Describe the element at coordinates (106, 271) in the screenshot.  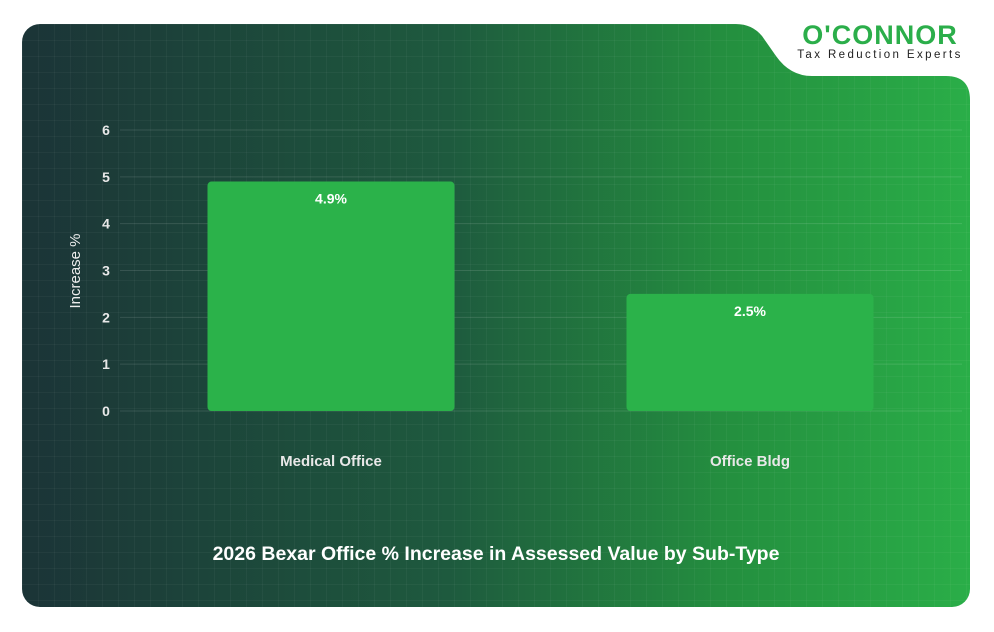
I see `y-tick-label: 3` at that location.